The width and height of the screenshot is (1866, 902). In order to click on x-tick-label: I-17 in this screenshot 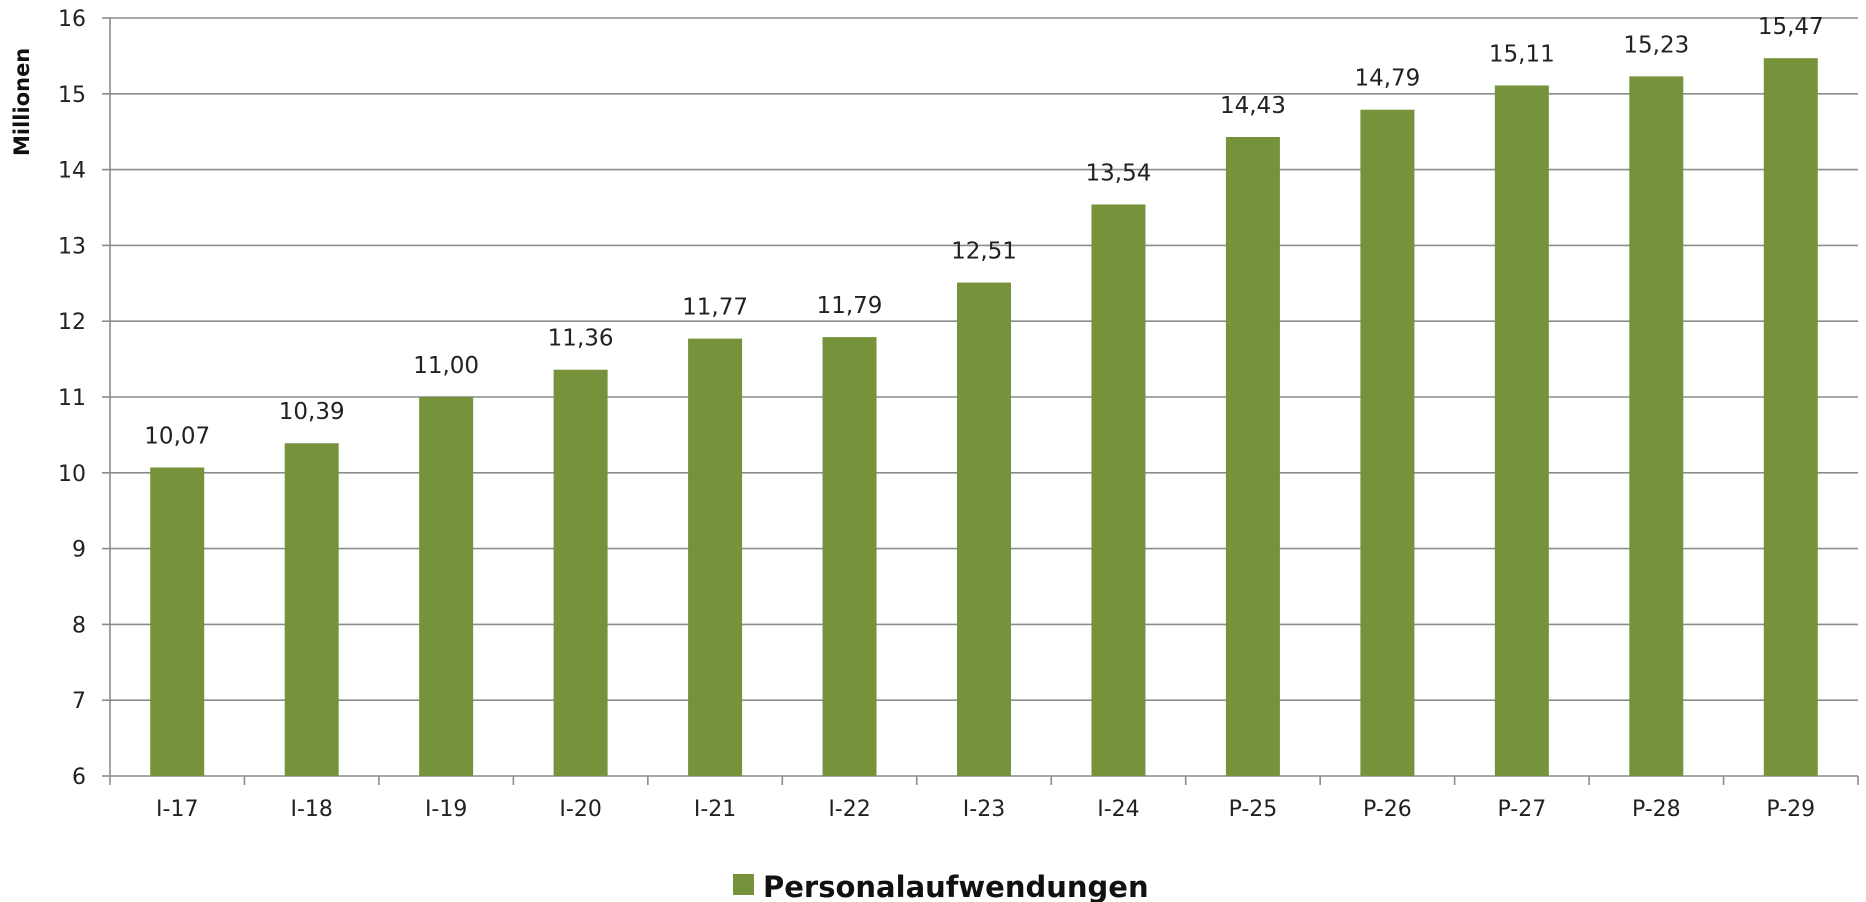, I will do `click(177, 809)`.